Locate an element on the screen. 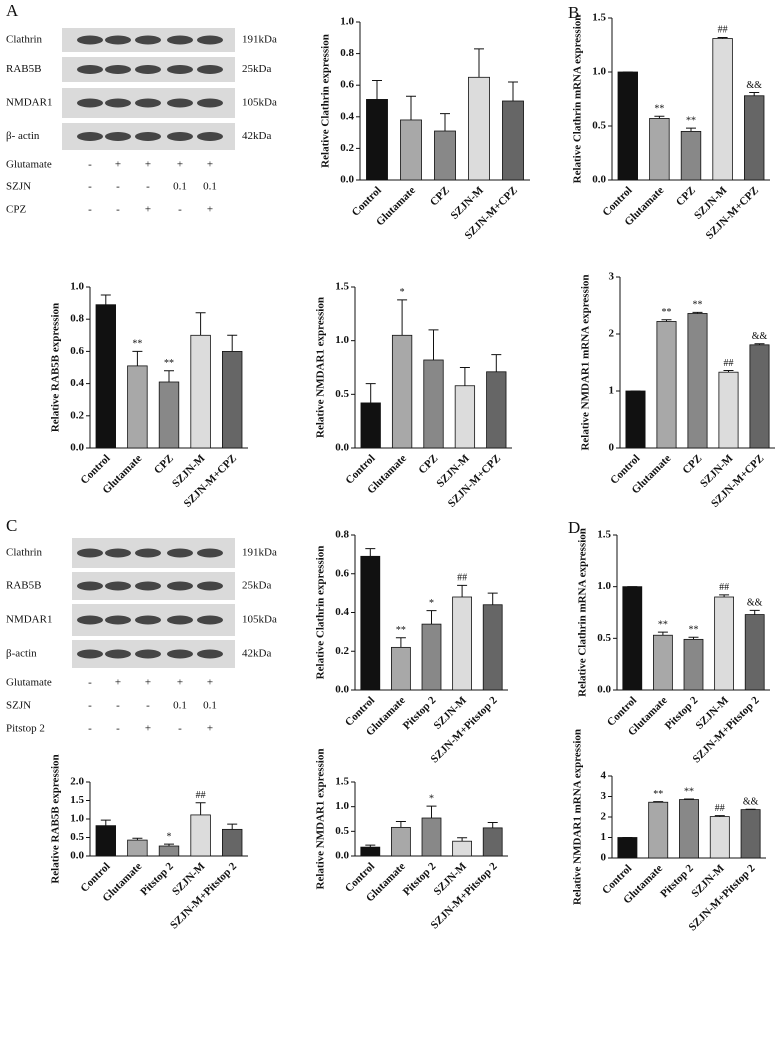 The image size is (784, 1037). x-tick-label: Control is located at coordinates (367, 201).